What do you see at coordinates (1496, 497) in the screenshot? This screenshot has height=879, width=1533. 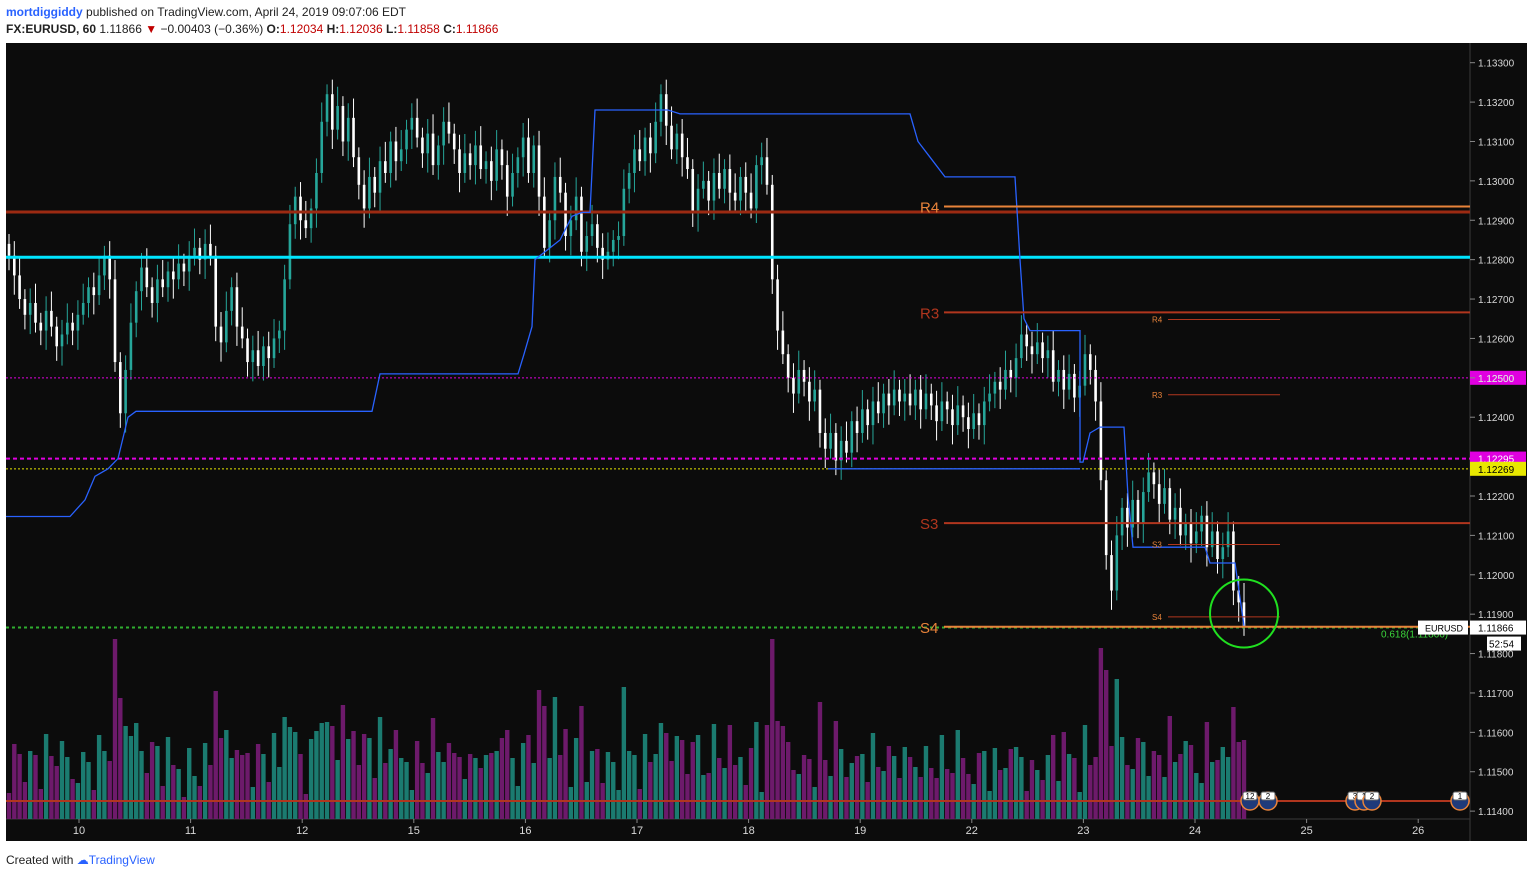 I see `y-tick-label: 1.12200` at bounding box center [1496, 497].